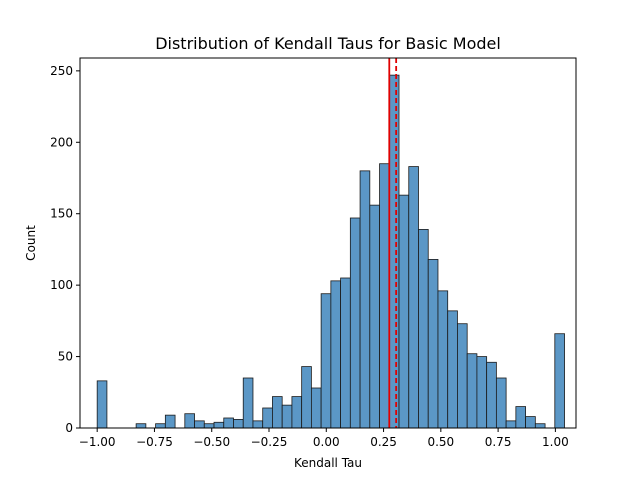 The width and height of the screenshot is (640, 480). What do you see at coordinates (326, 442) in the screenshot?
I see `x-tick-label: 0.00` at bounding box center [326, 442].